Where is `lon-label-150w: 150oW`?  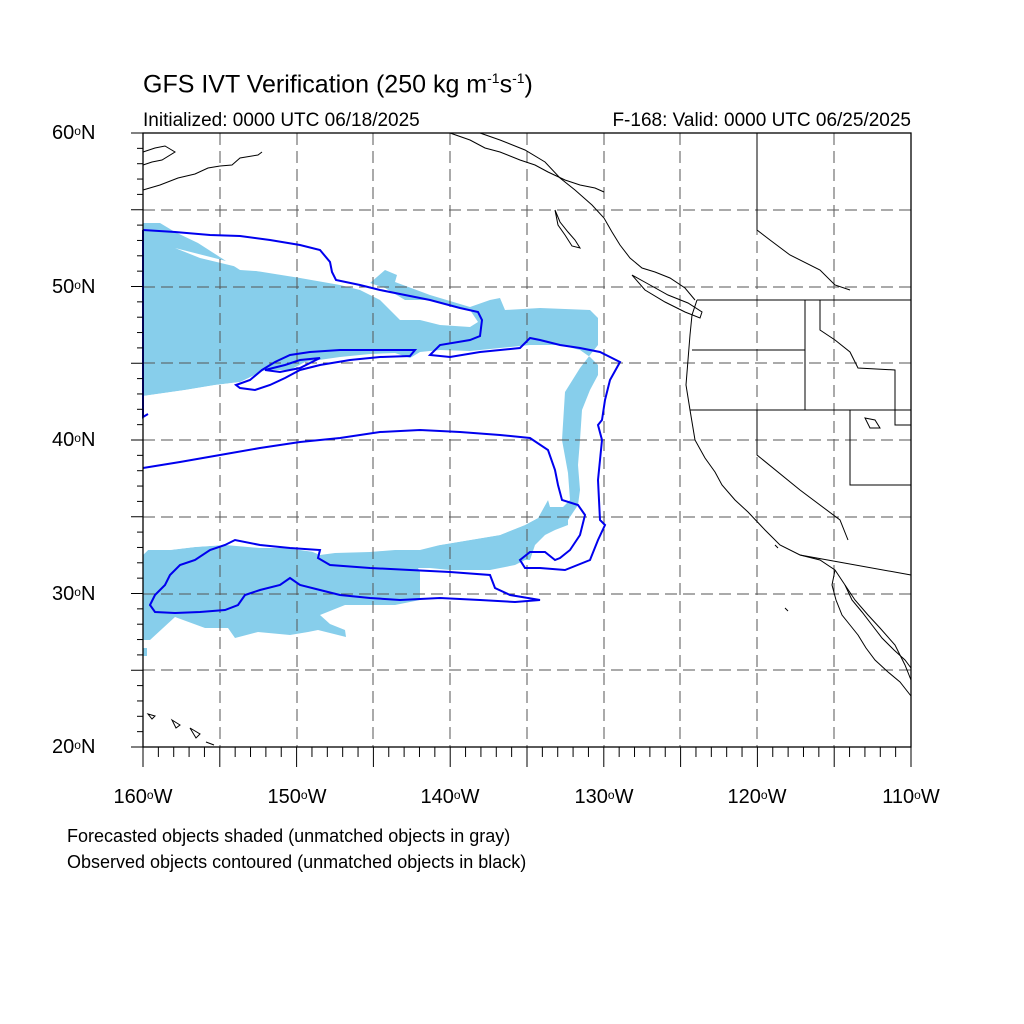 lon-label-150w: 150oW is located at coordinates (297, 797).